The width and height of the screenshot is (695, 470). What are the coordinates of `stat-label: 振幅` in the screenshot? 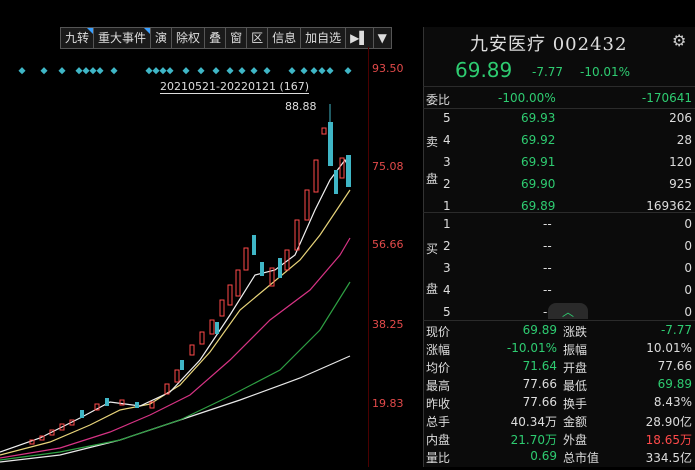 It's located at (575, 350).